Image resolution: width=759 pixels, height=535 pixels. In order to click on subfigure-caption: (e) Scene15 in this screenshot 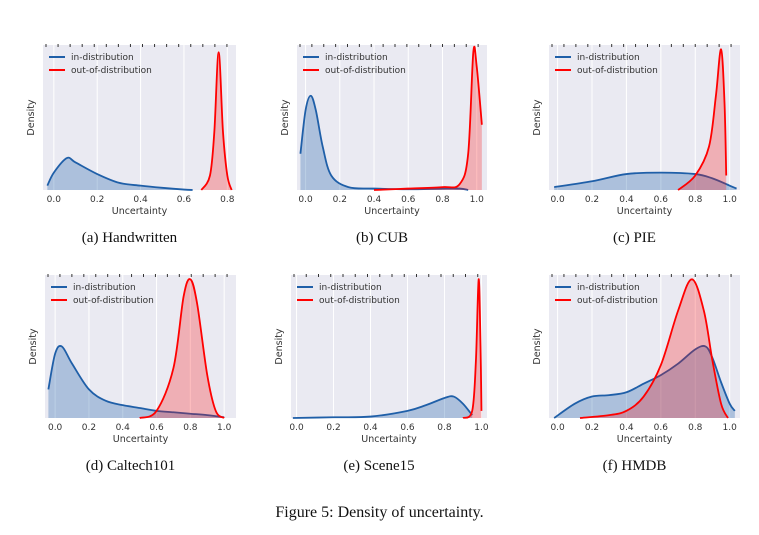, I will do `click(378, 466)`.